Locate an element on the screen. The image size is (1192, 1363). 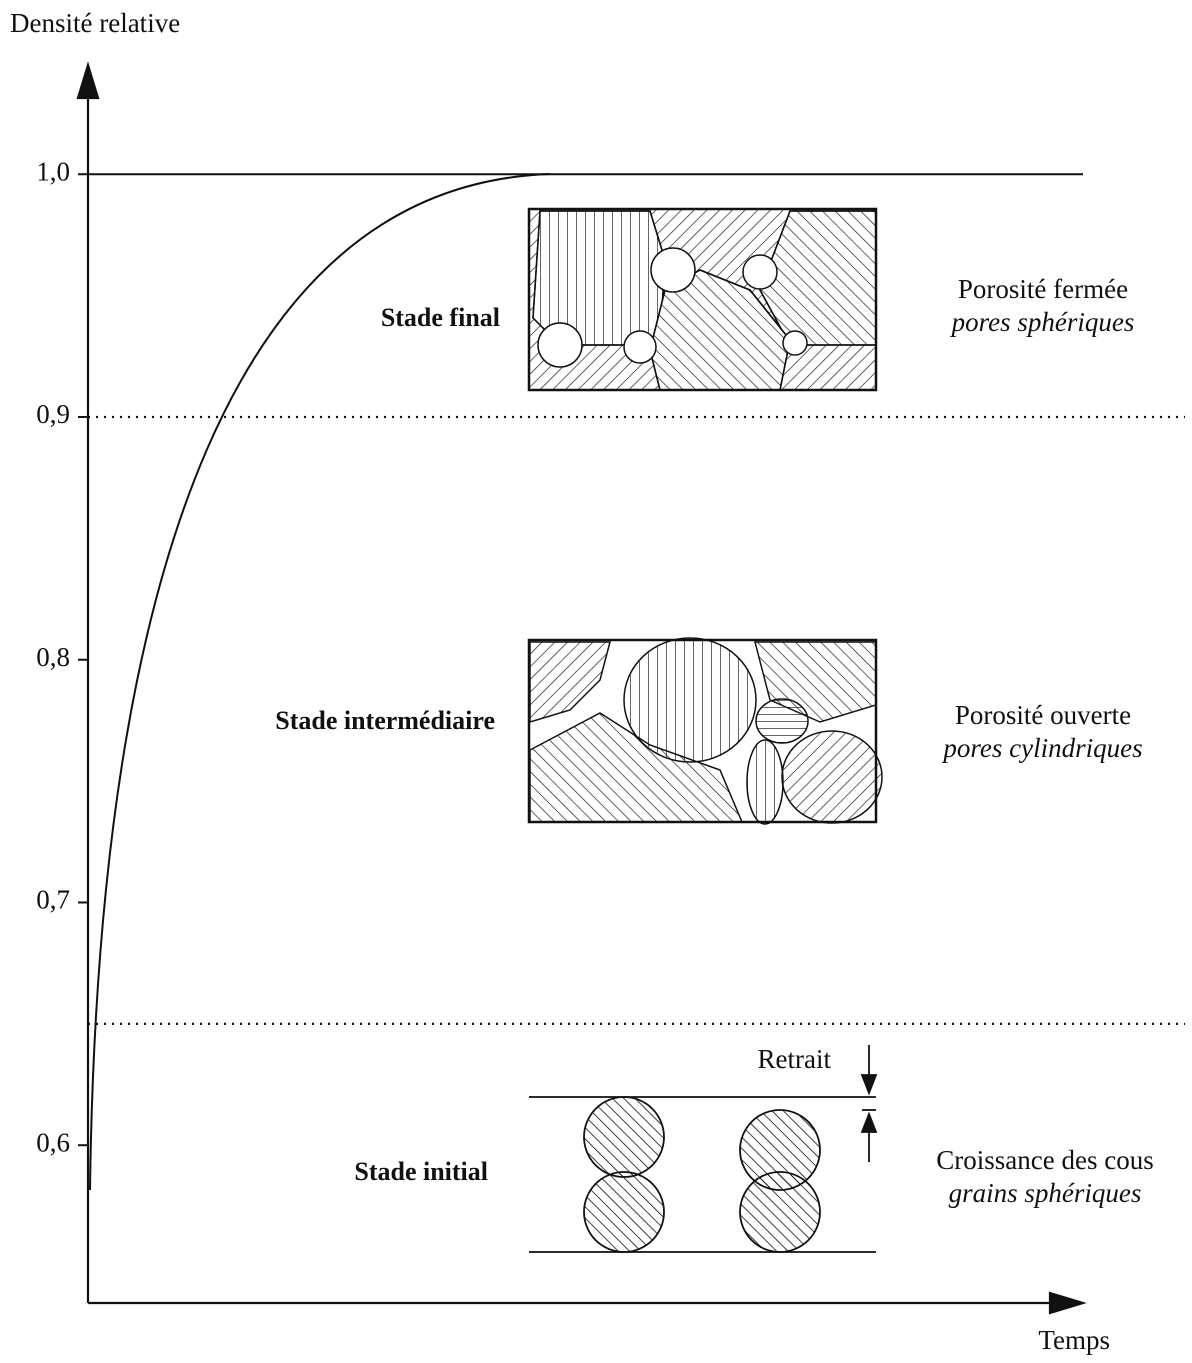
stage-name: Stade intermédiaire is located at coordinates (385, 720).